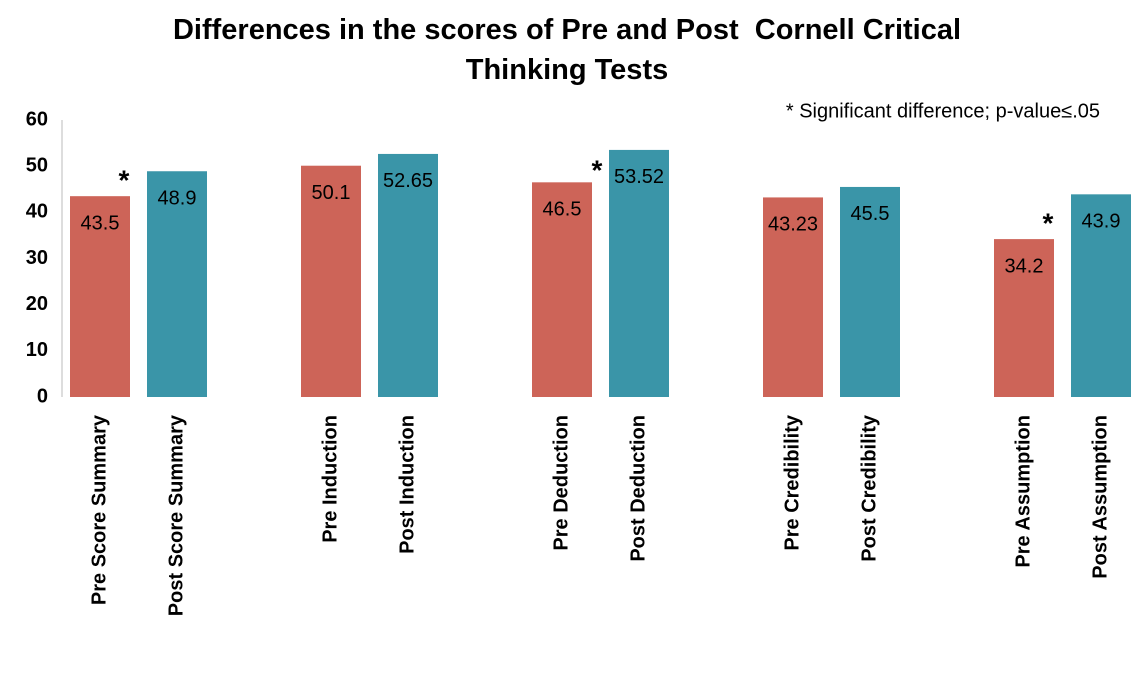  Describe the element at coordinates (407, 484) in the screenshot. I see `x-tick-label: Post Induction` at that location.